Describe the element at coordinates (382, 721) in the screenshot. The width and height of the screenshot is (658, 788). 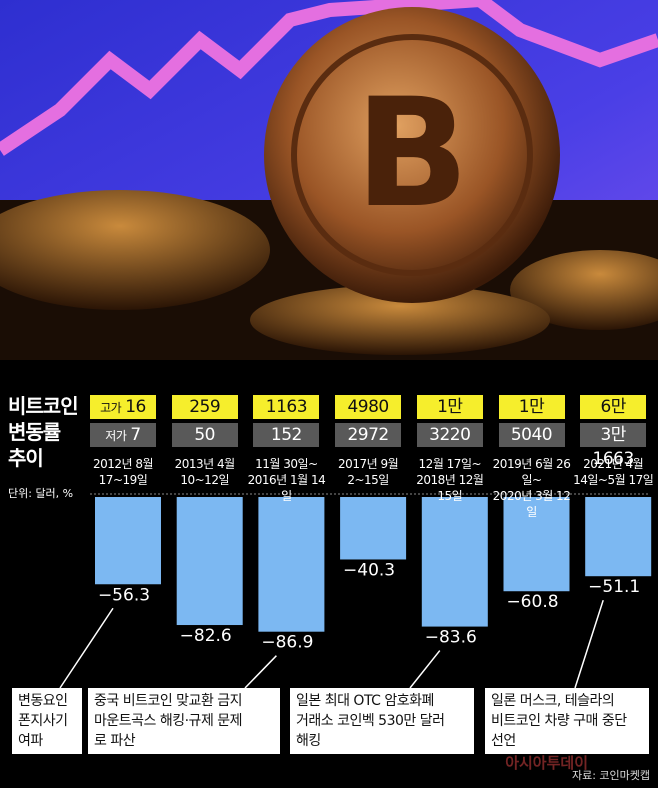
I see `annotation: 일본 최대 OTC 암호화폐 거래소 코인벡 530만 달러 해킹` at that location.